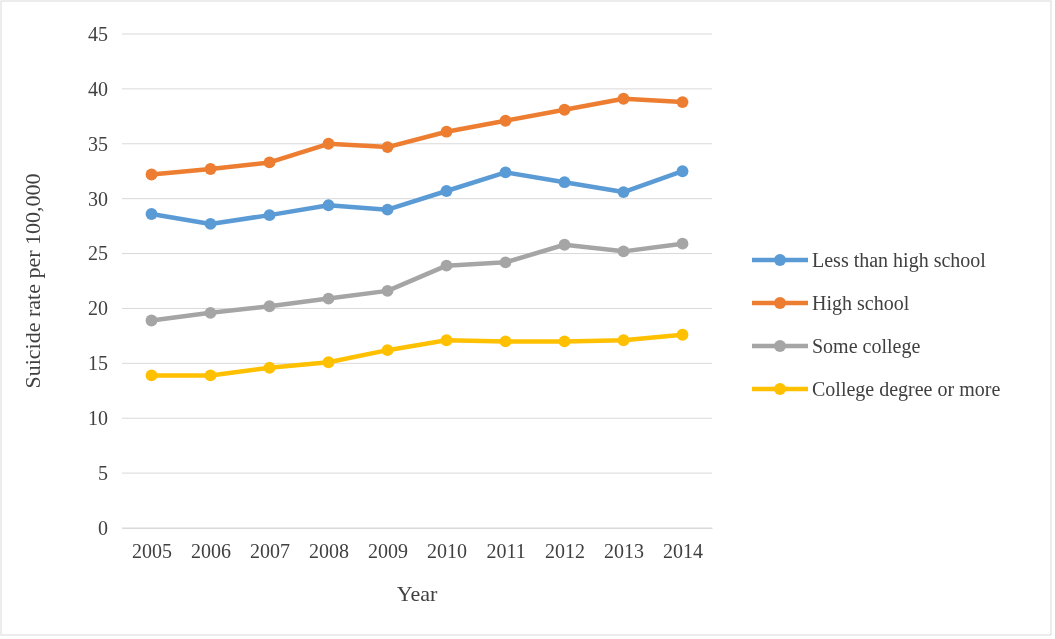 The width and height of the screenshot is (1055, 639). What do you see at coordinates (861, 303) in the screenshot?
I see `legend-label: High school` at bounding box center [861, 303].